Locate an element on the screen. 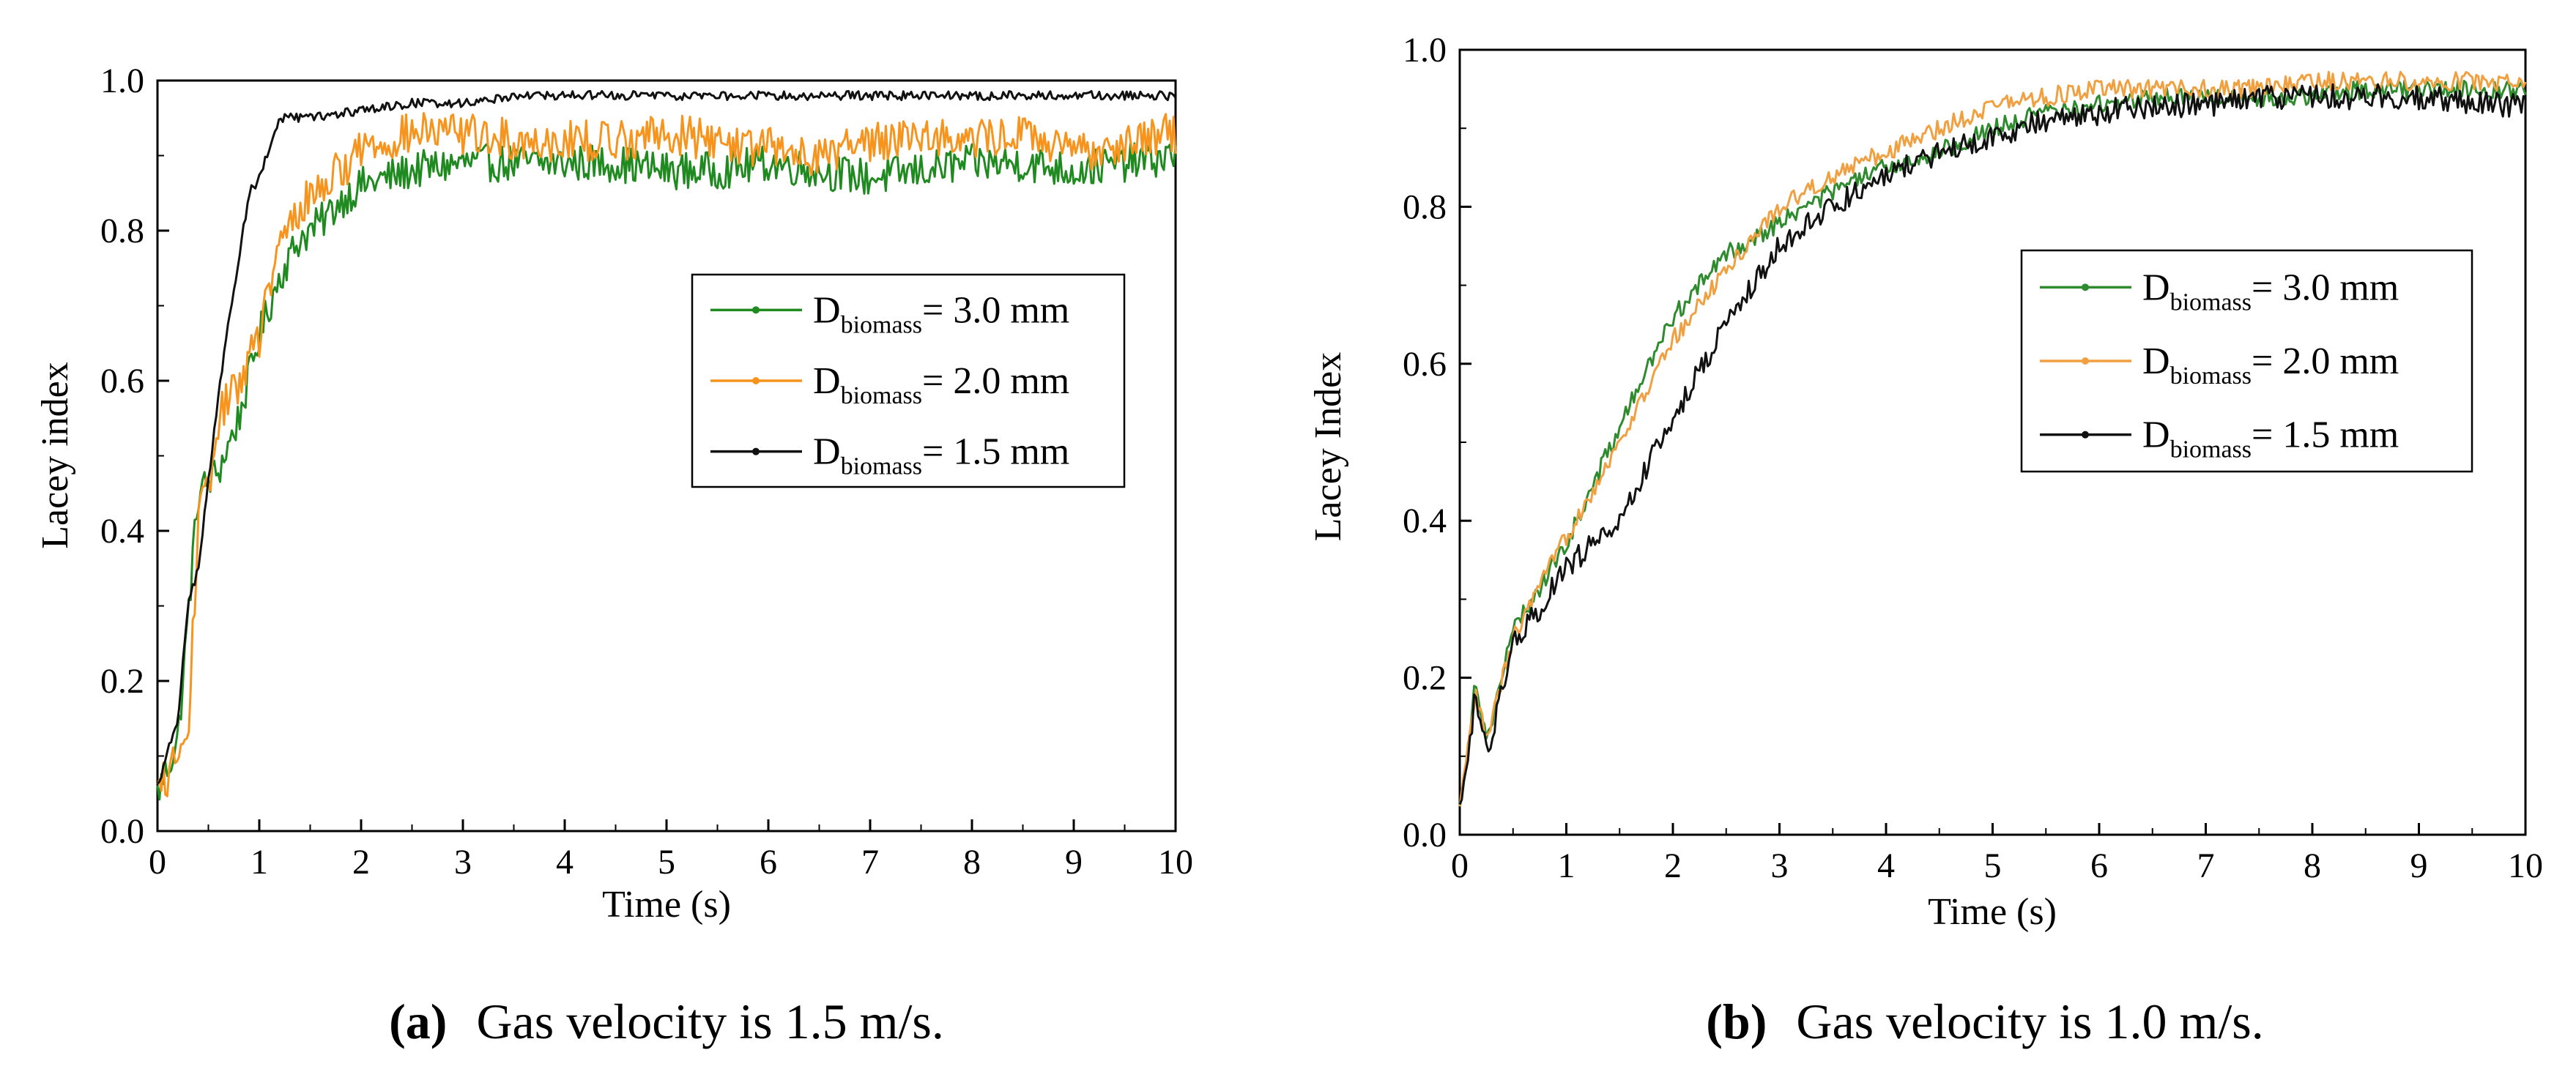 Image resolution: width=2576 pixels, height=1091 pixels. x-tick-label-b: 3 is located at coordinates (1780, 865).